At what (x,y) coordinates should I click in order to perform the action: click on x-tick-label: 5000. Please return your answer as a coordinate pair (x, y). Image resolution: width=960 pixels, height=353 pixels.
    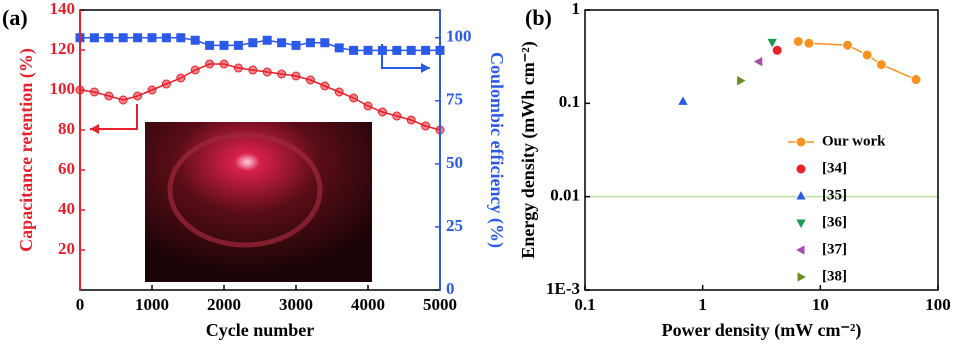
    Looking at the image, I should click on (440, 304).